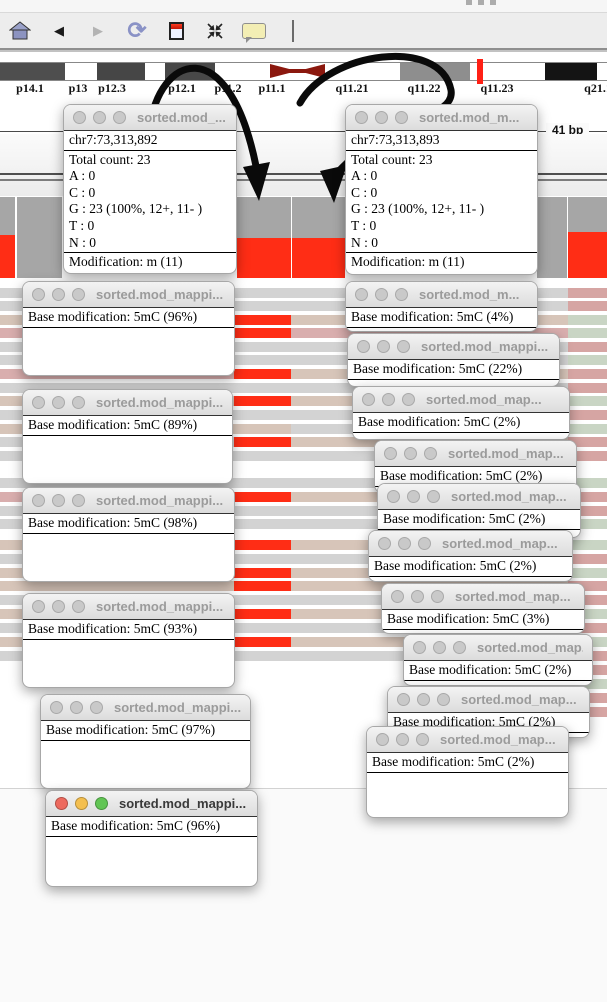  What do you see at coordinates (20, 31) in the screenshot?
I see `home-icon` at bounding box center [20, 31].